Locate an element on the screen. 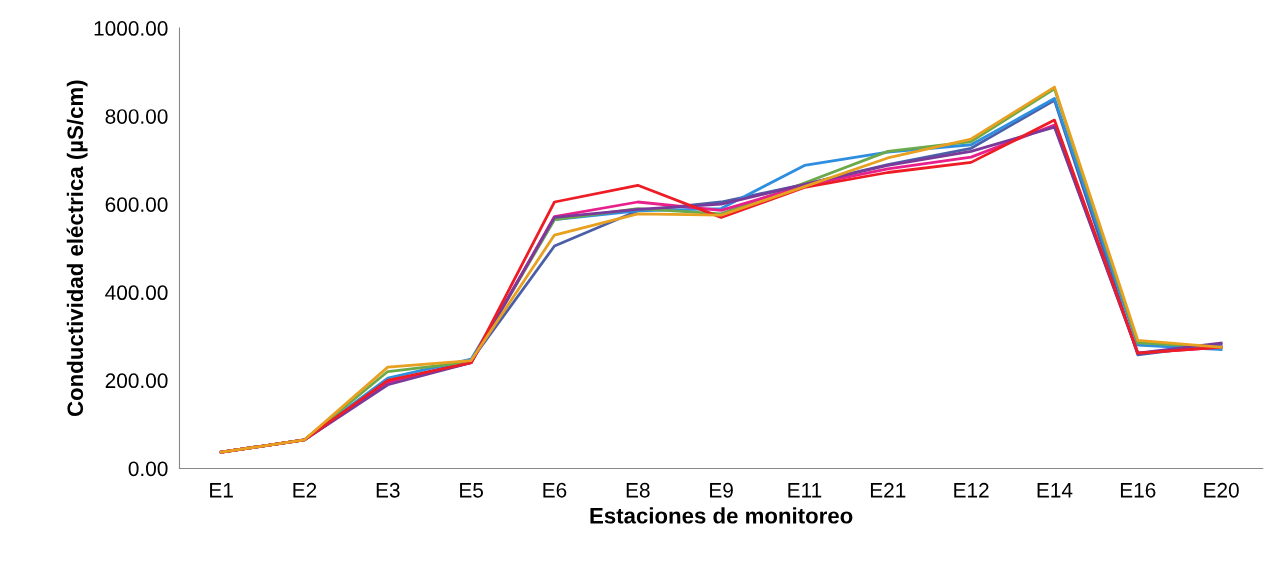  y-tick-label: 0.00 is located at coordinates (148, 469).